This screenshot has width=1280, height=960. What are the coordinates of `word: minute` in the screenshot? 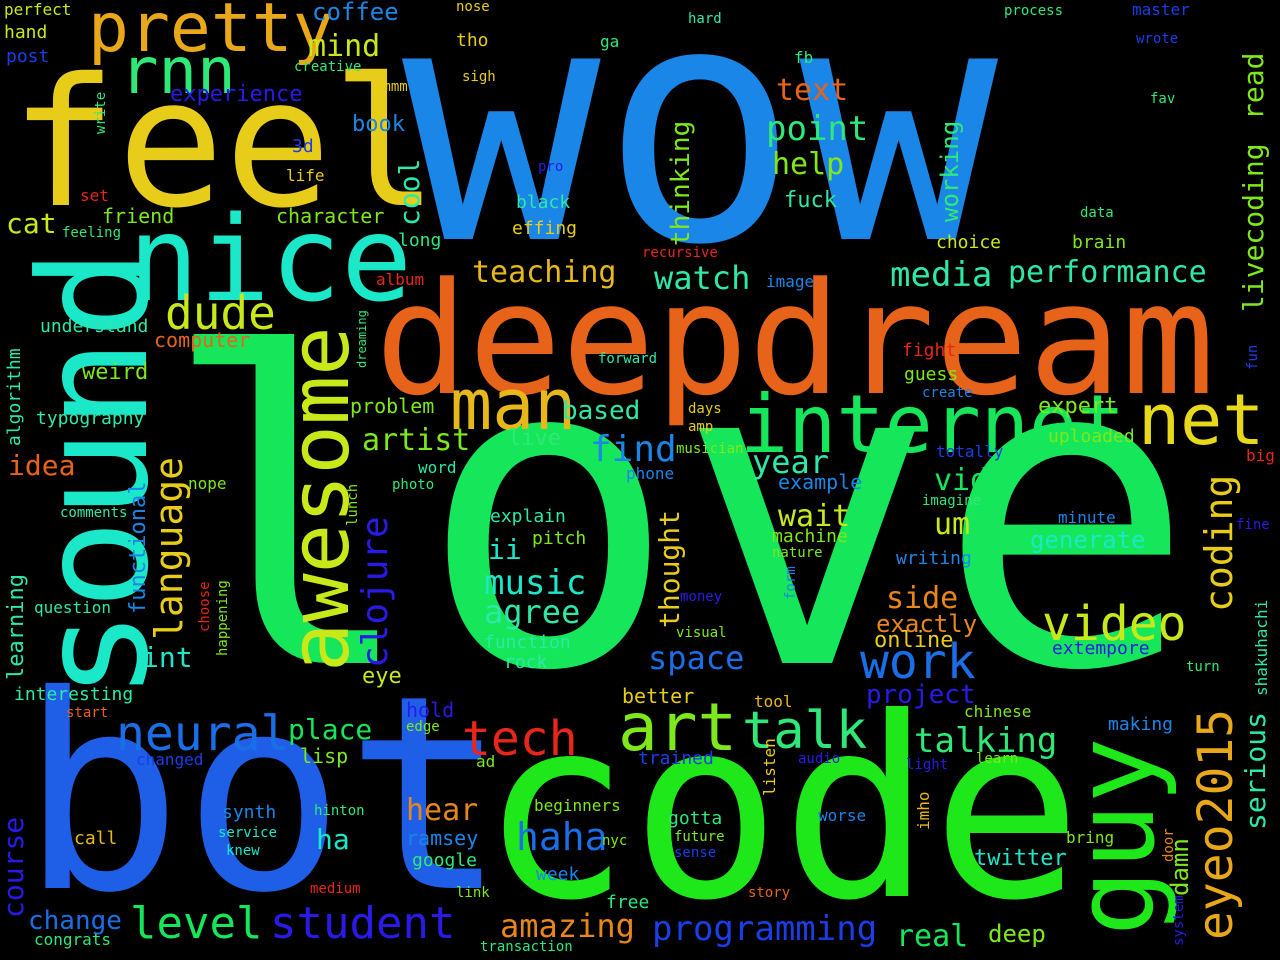 It's located at (1087, 517).